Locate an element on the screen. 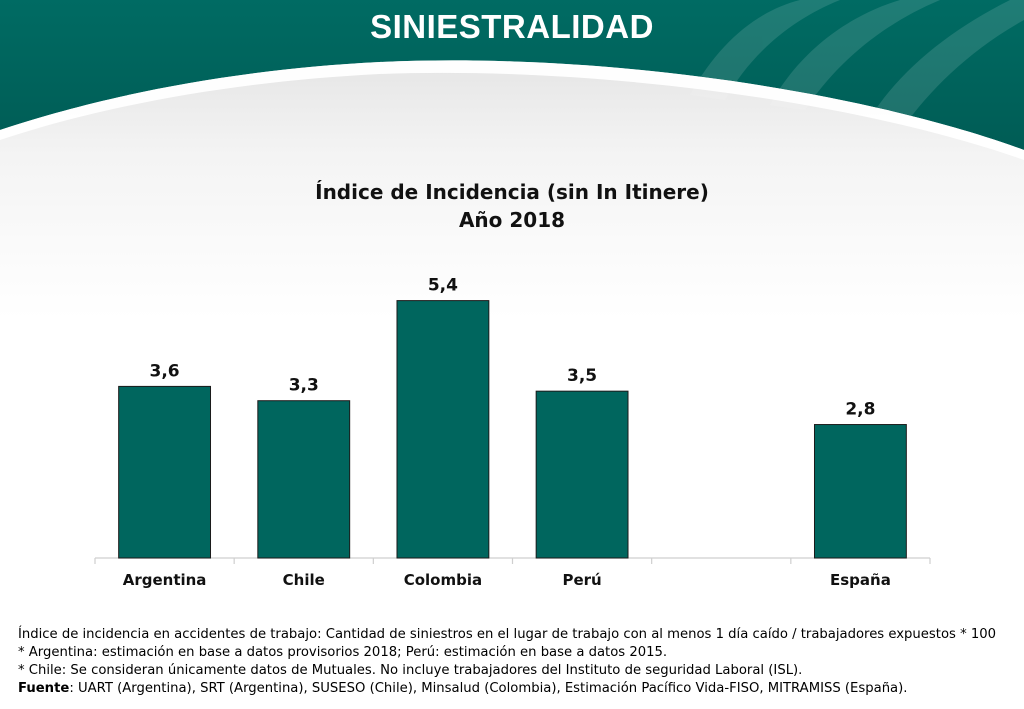  data-label: 5,4 is located at coordinates (443, 286).